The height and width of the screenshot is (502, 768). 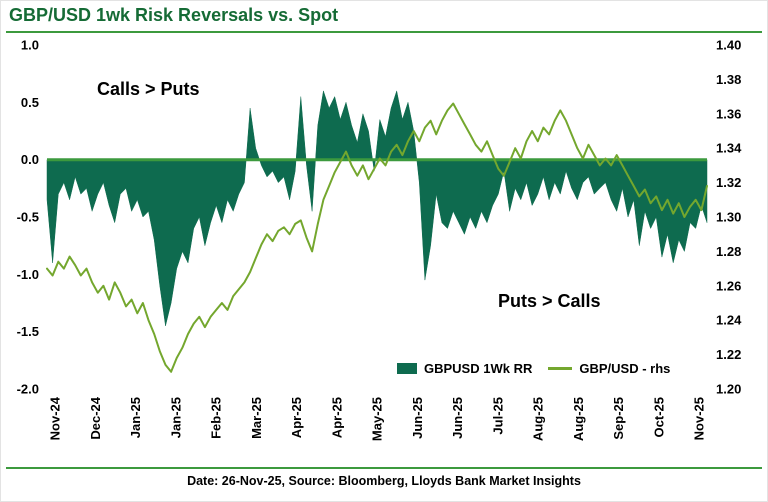 What do you see at coordinates (728, 285) in the screenshot?
I see `right-axis-tick-label: 1.26` at bounding box center [728, 285].